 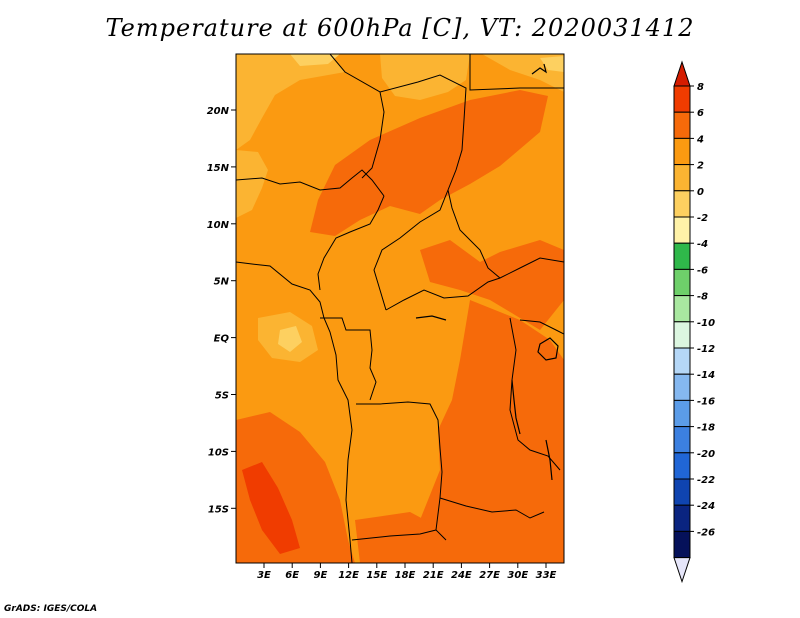 What do you see at coordinates (700, 192) in the screenshot?
I see `colorbar-label: 0` at bounding box center [700, 192].